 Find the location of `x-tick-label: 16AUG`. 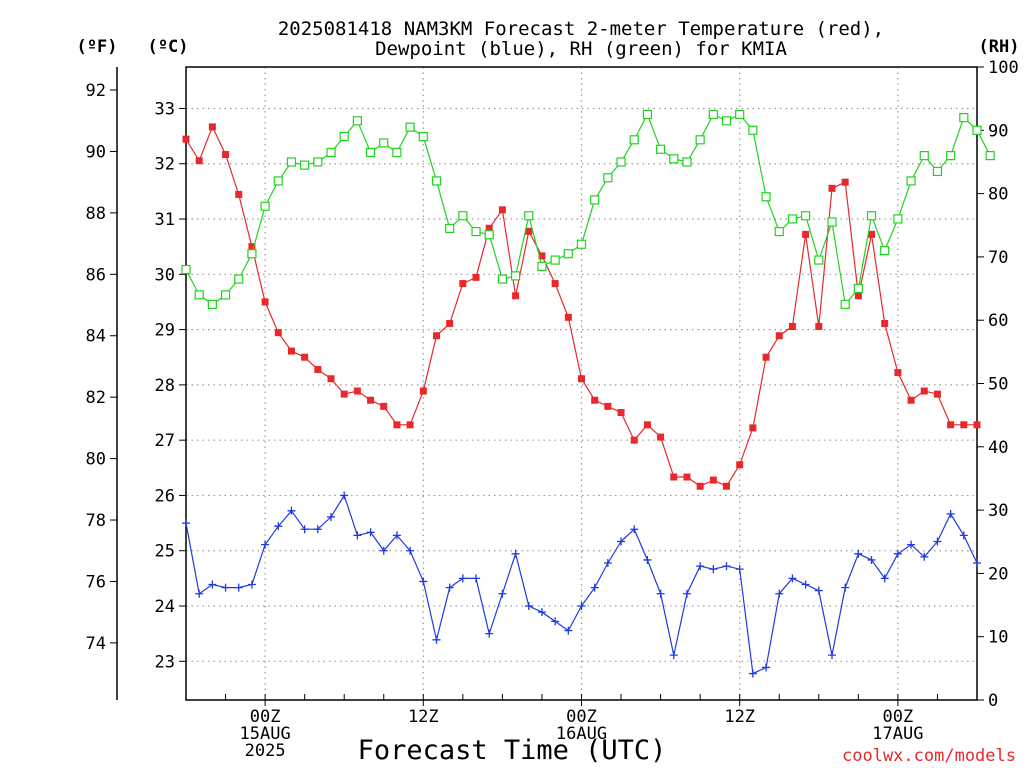

x-tick-label: 16AUG is located at coordinates (581, 734).